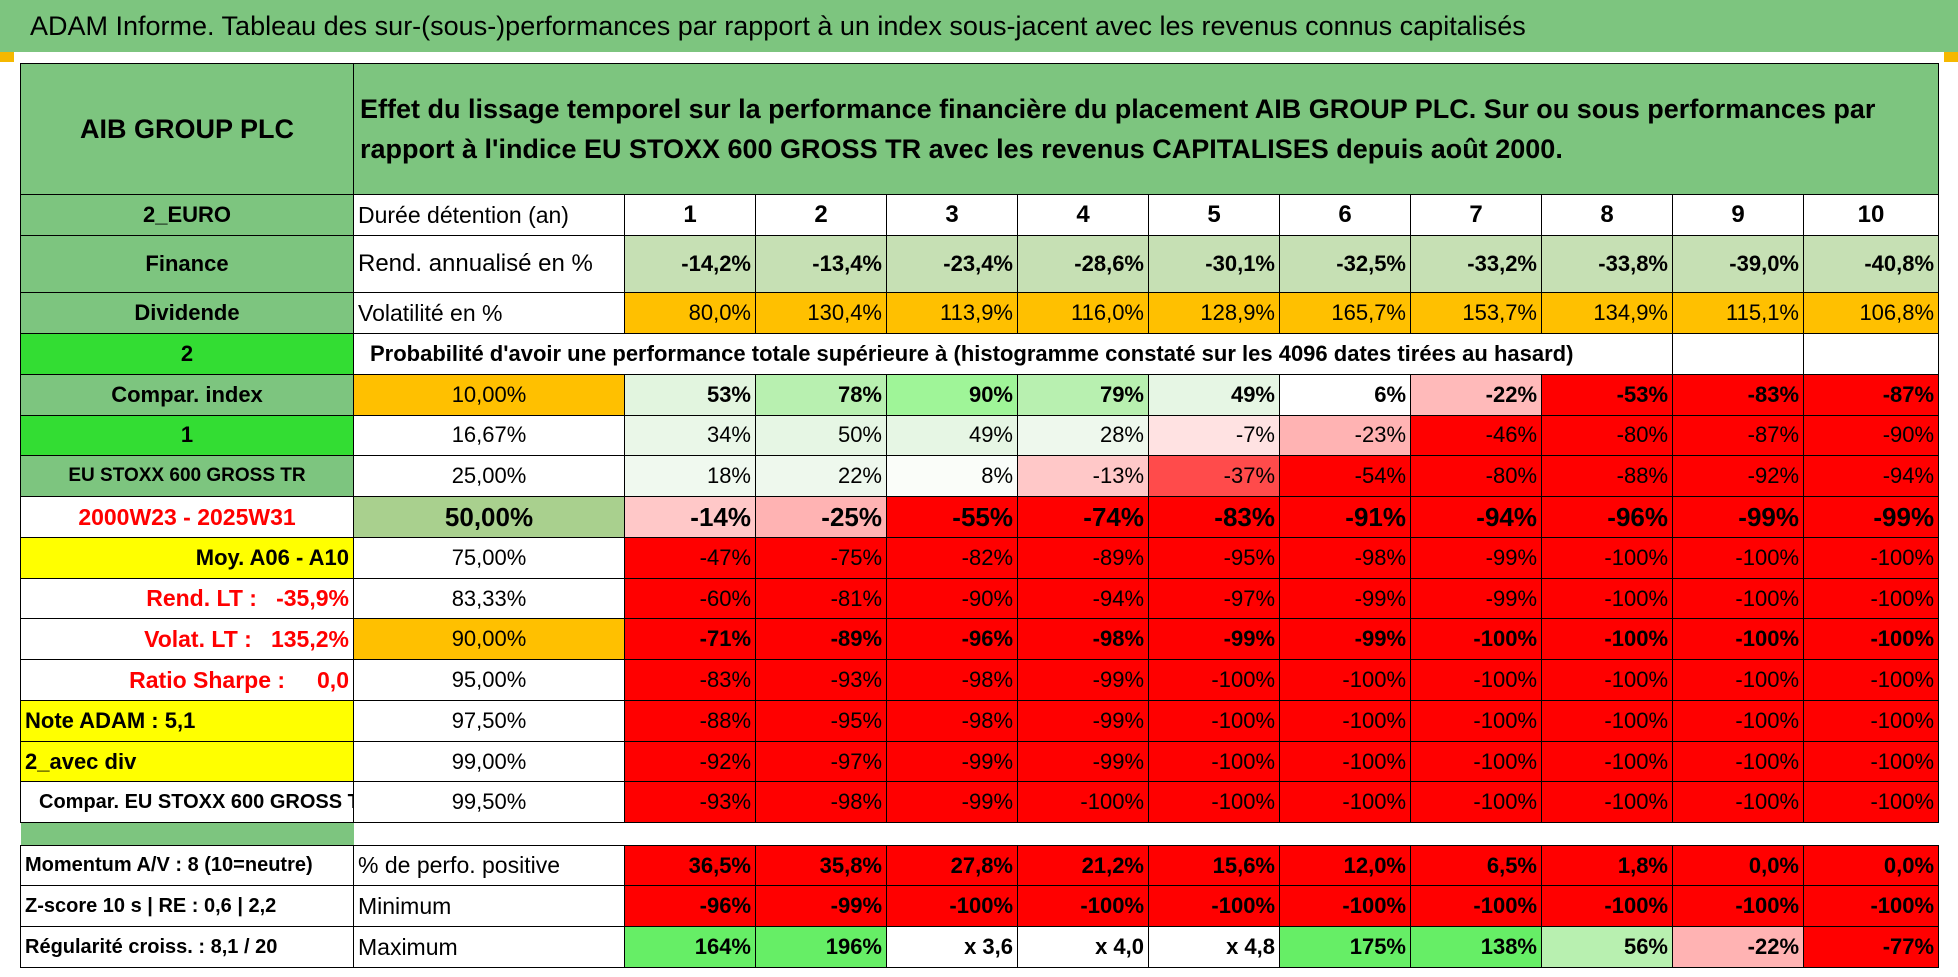 The image size is (1958, 977). What do you see at coordinates (821, 264) in the screenshot?
I see `value-cell: -13,4%` at bounding box center [821, 264].